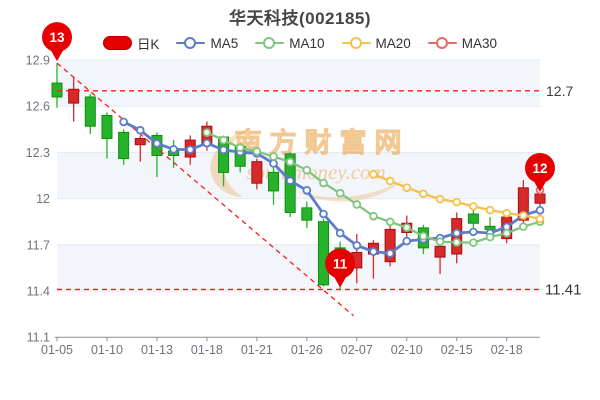 The width and height of the screenshot is (600, 400). Describe the element at coordinates (38, 338) in the screenshot. I see `y-tick-label: 11.1` at that location.